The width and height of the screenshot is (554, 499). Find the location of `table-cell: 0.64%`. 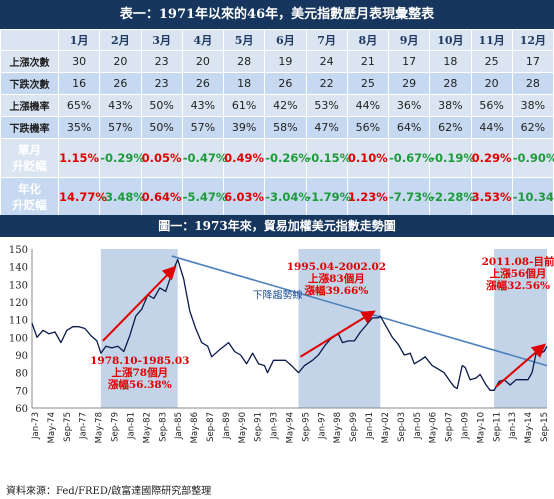

table-cell: 0.64% is located at coordinates (161, 197).